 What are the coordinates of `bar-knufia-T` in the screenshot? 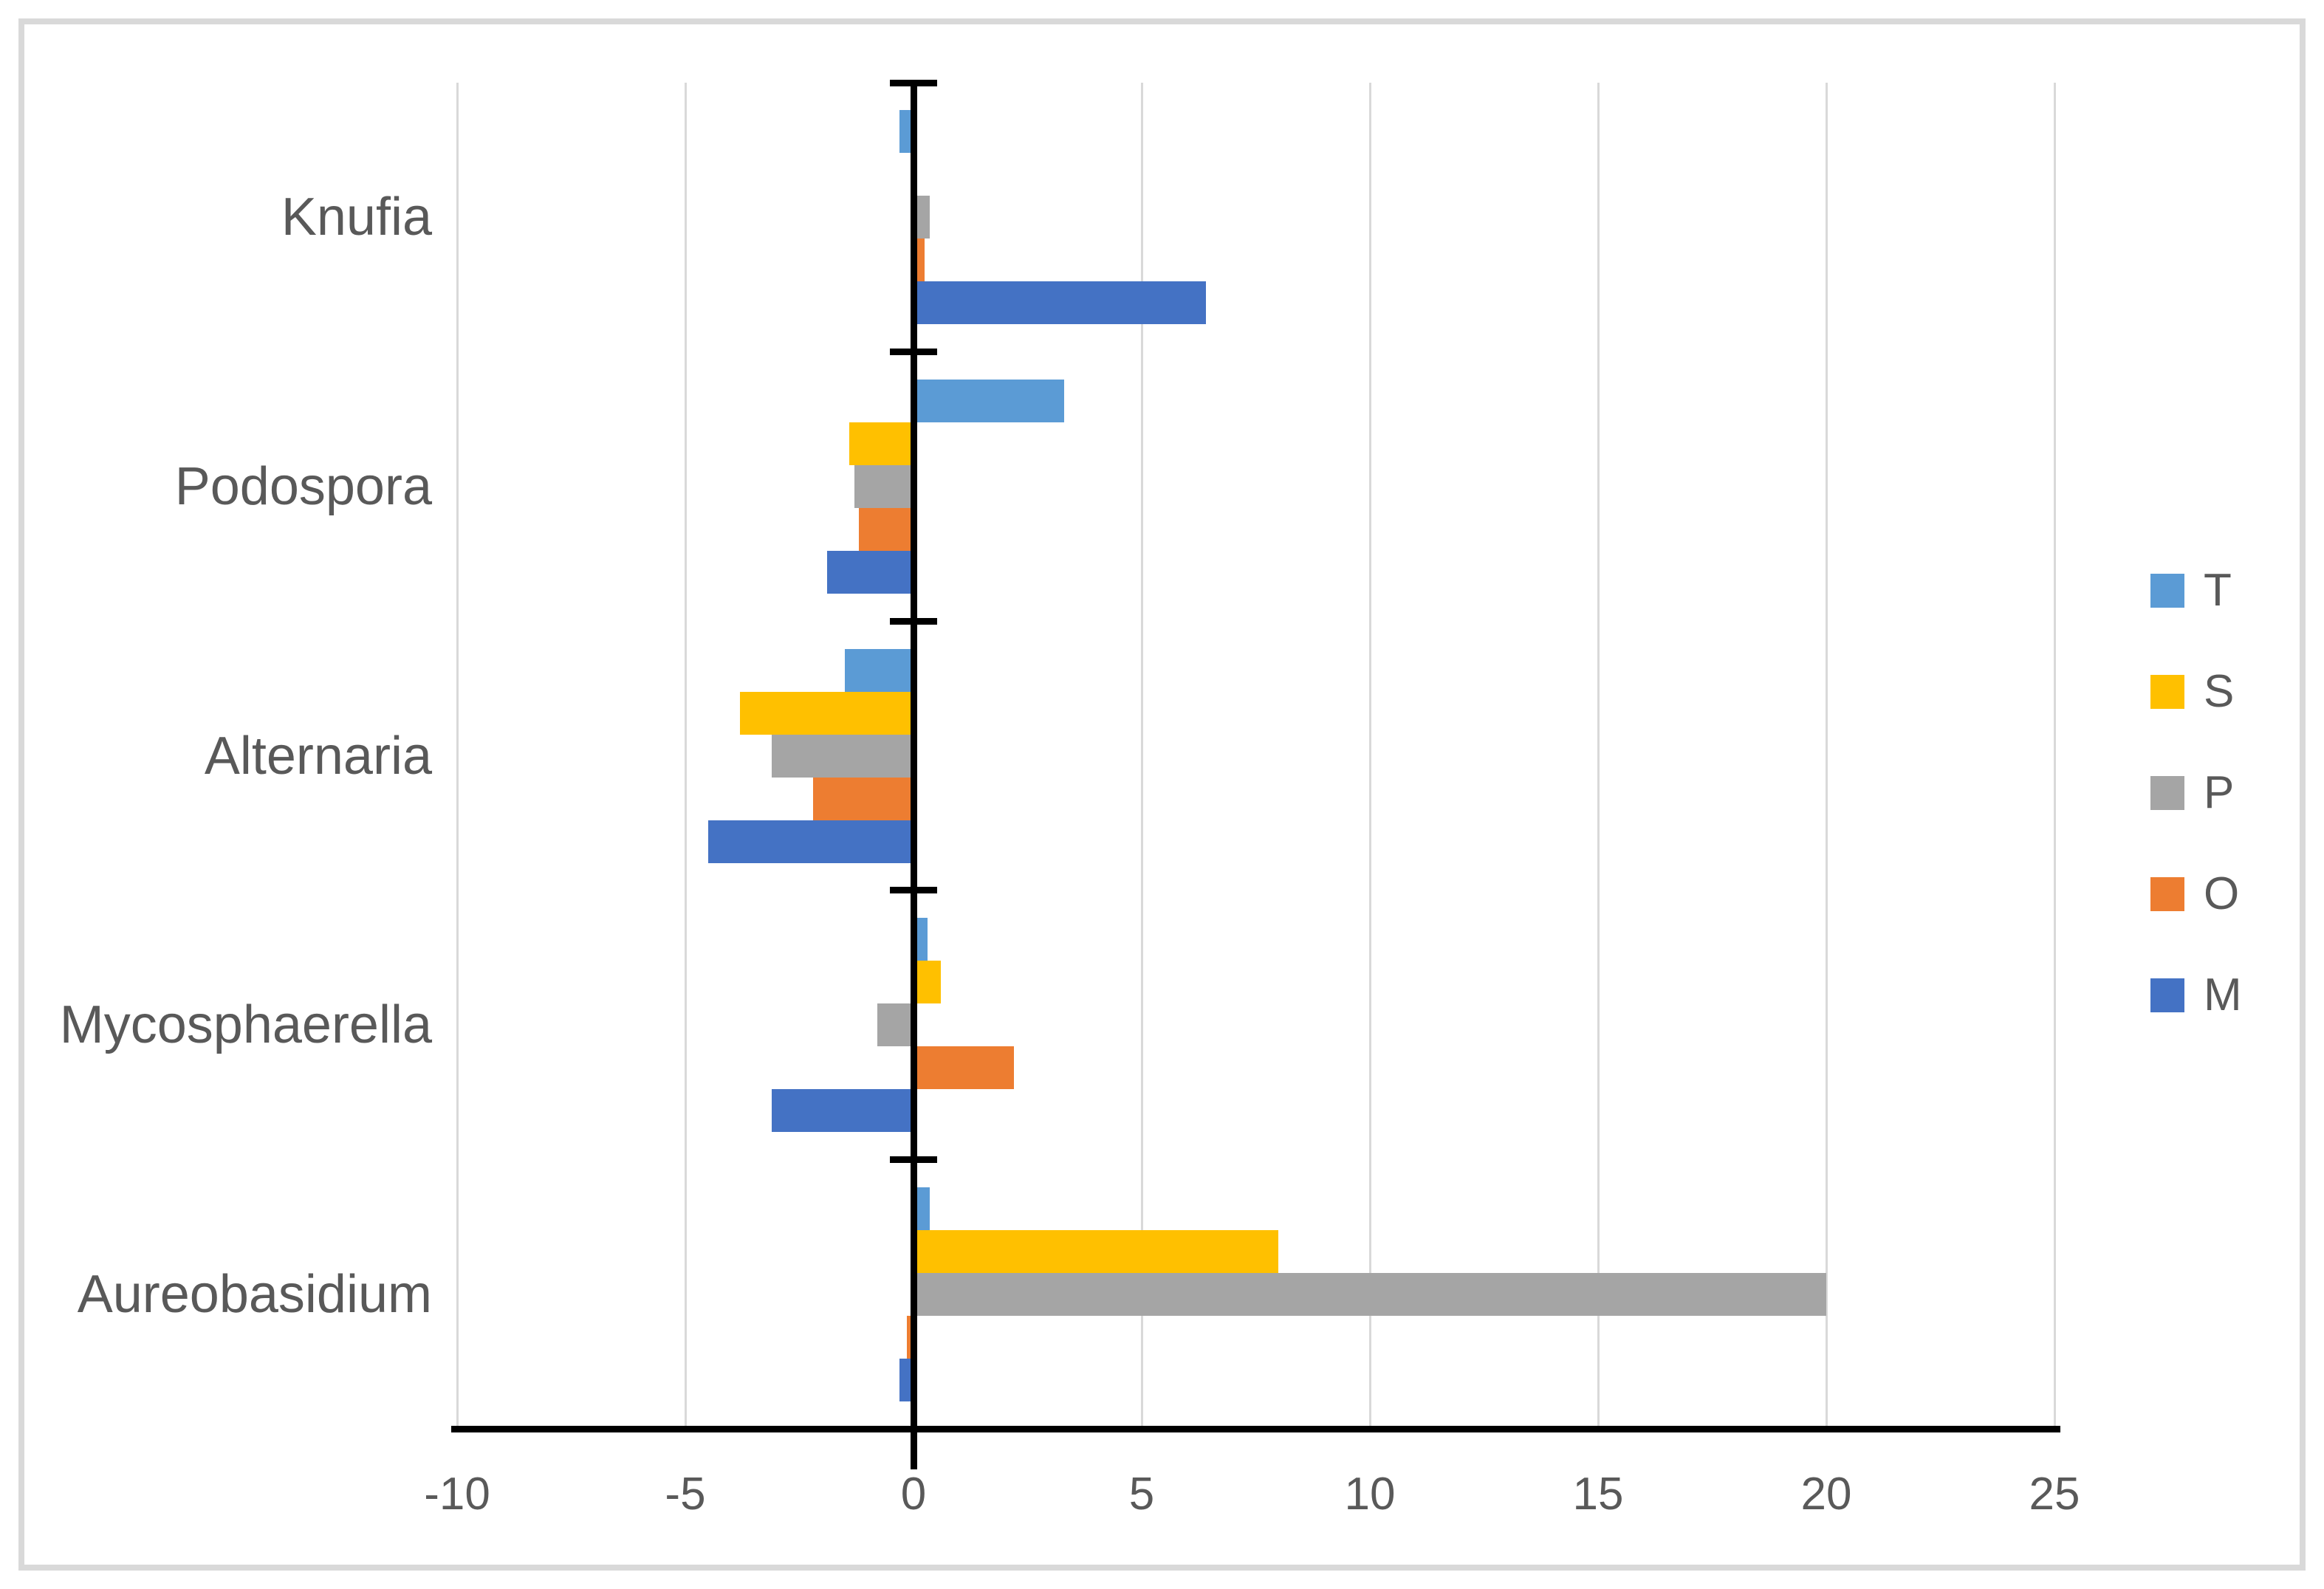 It's located at (907, 132).